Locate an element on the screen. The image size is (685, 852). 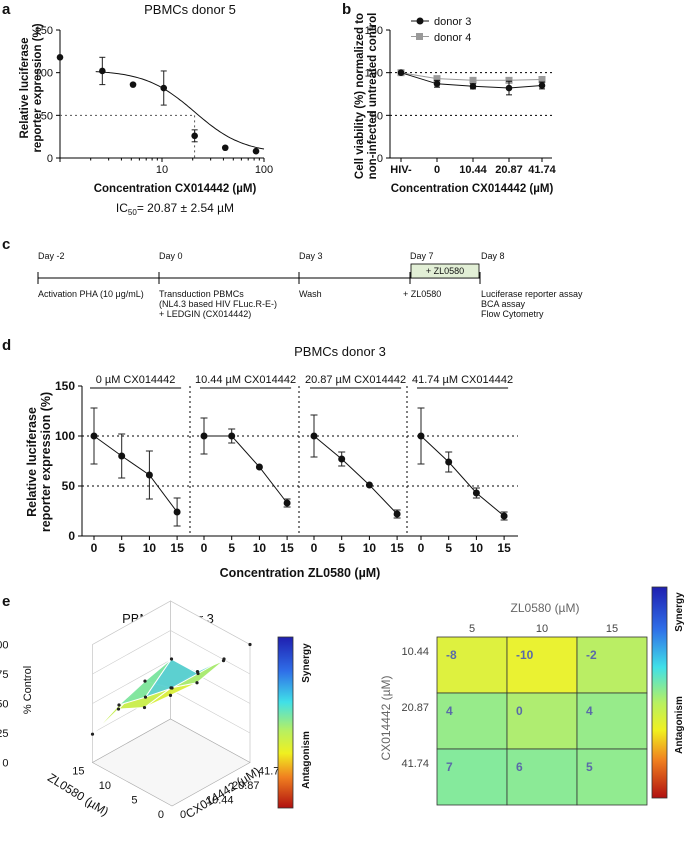
day-label-8: Day 8 is located at coordinates (493, 256).